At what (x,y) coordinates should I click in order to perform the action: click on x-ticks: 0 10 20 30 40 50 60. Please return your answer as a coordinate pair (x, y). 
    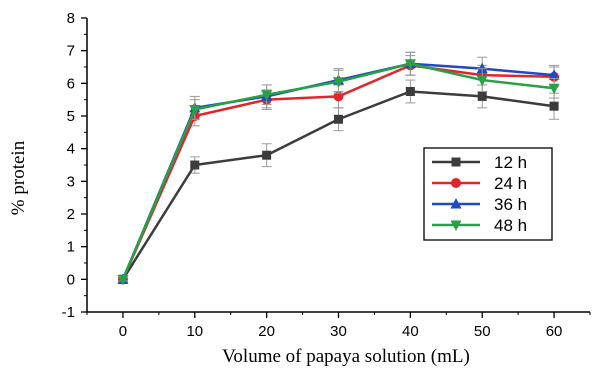
    Looking at the image, I should click on (338, 326).